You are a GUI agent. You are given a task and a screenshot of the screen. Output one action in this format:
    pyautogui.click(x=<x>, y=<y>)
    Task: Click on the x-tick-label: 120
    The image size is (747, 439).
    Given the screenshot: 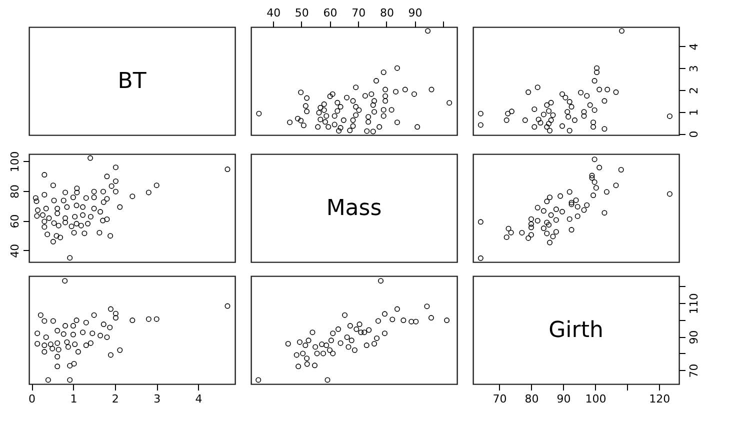 What is the action you would take?
    pyautogui.click(x=659, y=399)
    